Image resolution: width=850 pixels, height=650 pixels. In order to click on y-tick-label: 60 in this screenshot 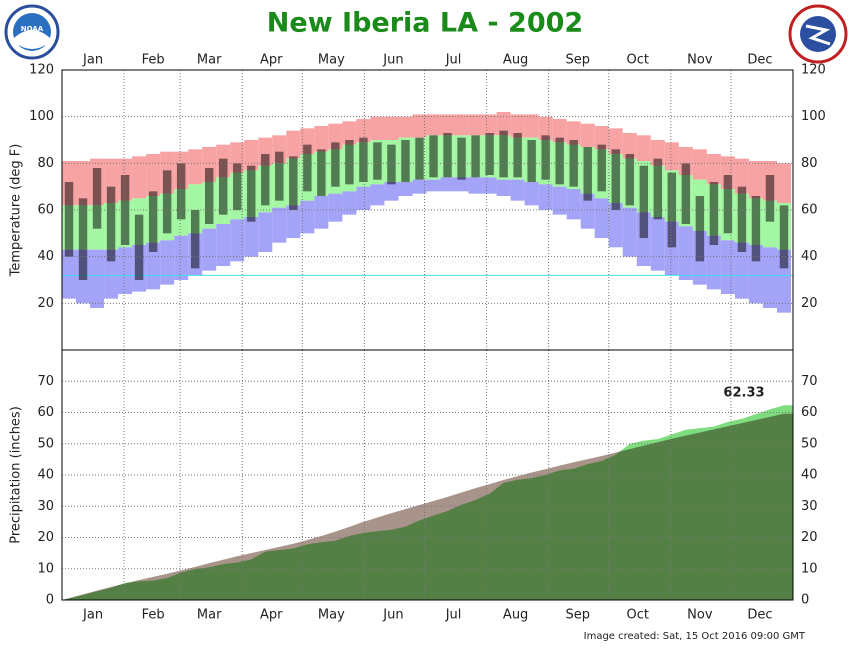, I will do `click(45, 412)`.